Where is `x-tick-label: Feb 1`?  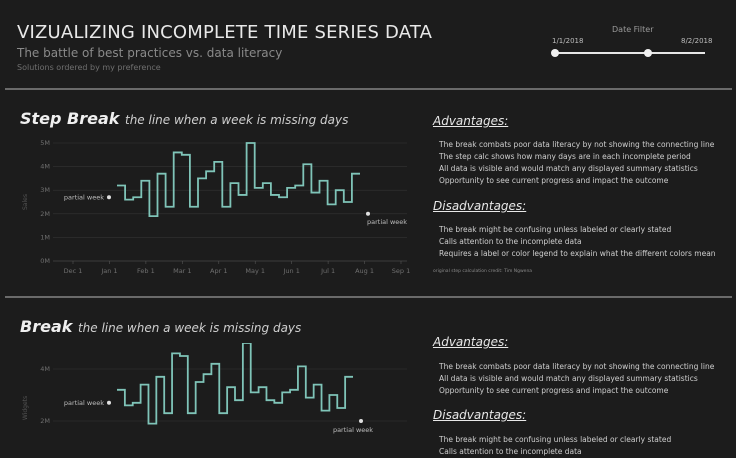 x-tick-label: Feb 1 is located at coordinates (146, 271).